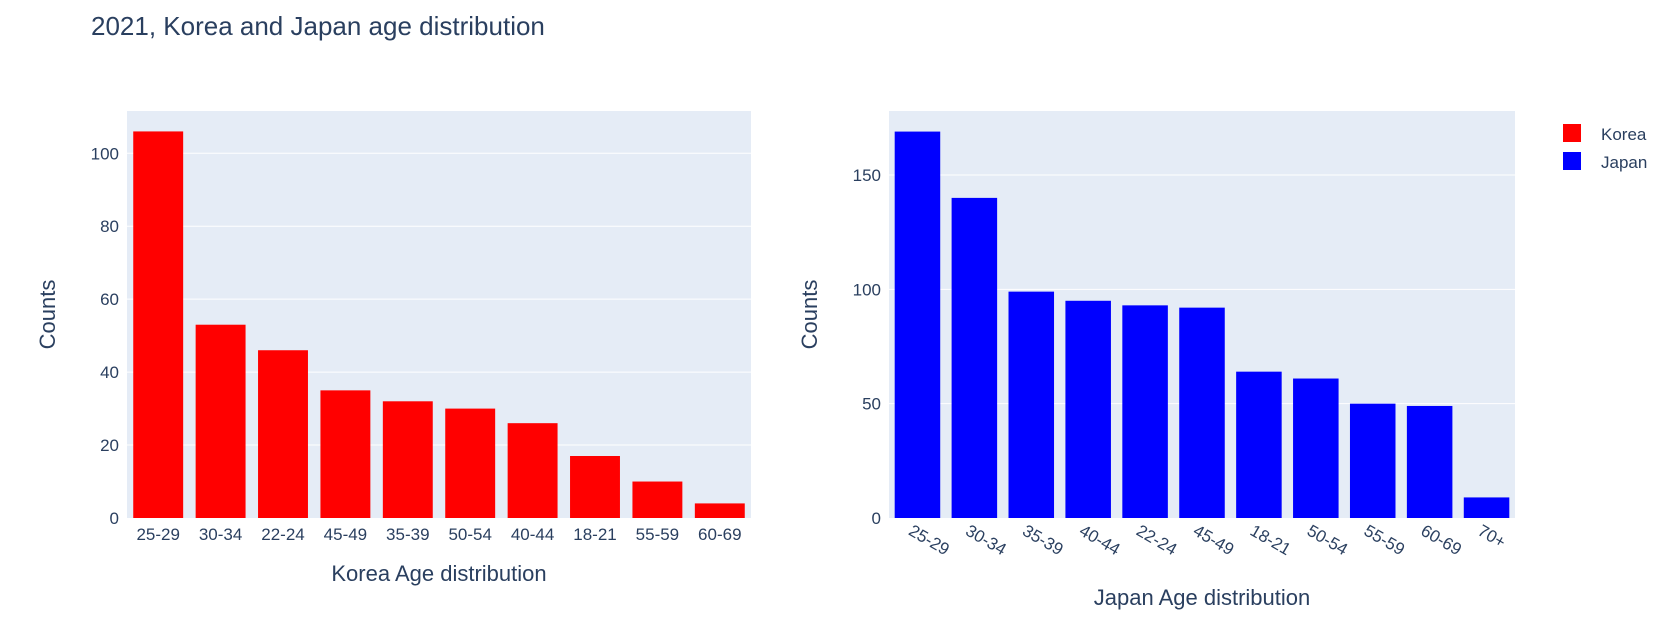 The width and height of the screenshot is (1674, 626). I want to click on korea-xtick-label: 40-44, so click(532, 534).